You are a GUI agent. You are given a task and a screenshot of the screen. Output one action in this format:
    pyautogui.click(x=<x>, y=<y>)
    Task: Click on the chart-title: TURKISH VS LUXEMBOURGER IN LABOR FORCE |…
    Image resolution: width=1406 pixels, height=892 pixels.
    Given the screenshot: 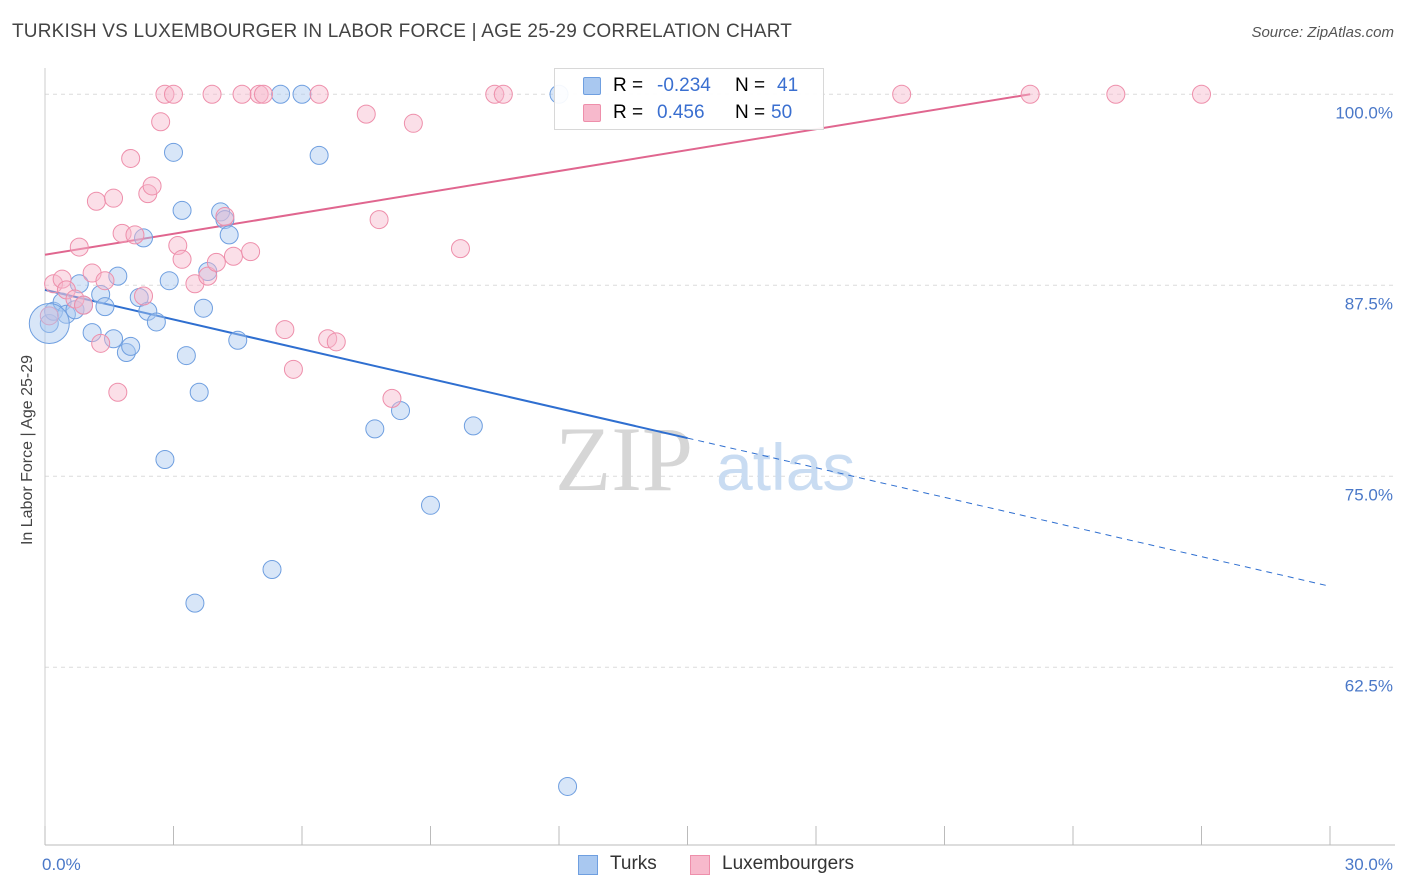 What is the action you would take?
    pyautogui.click(x=402, y=31)
    